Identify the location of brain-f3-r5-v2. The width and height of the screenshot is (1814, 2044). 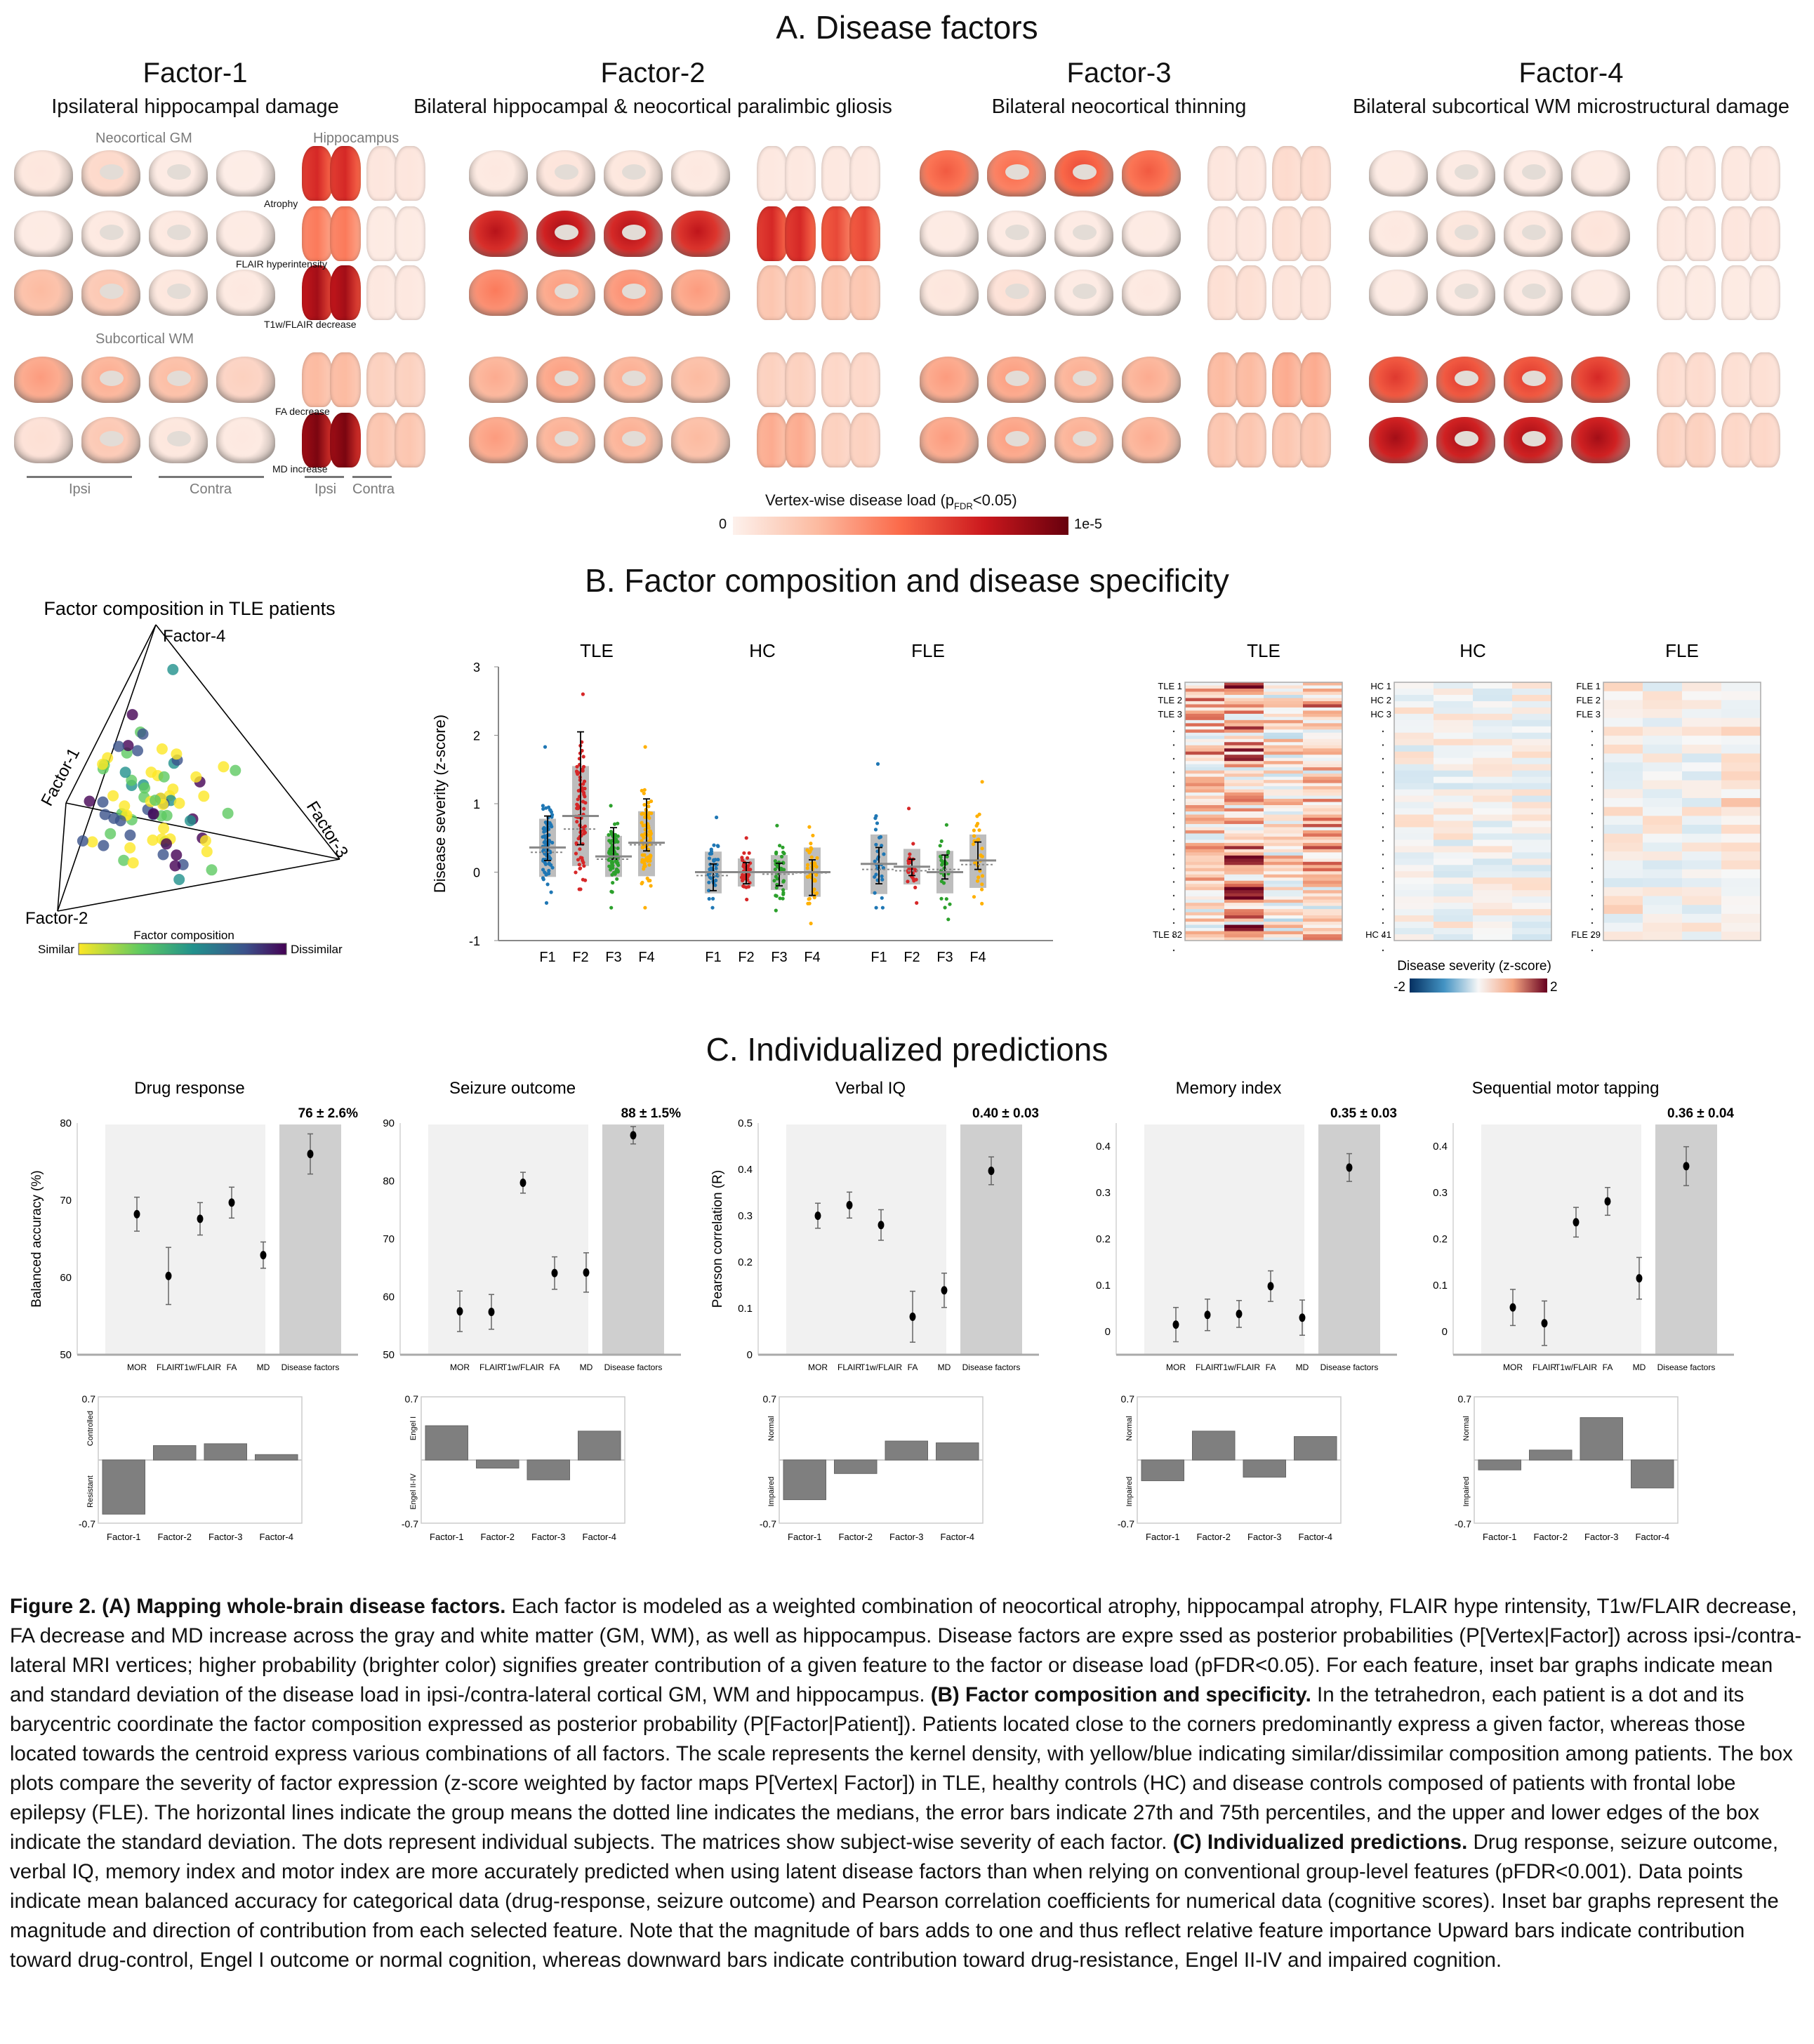
(1016, 440).